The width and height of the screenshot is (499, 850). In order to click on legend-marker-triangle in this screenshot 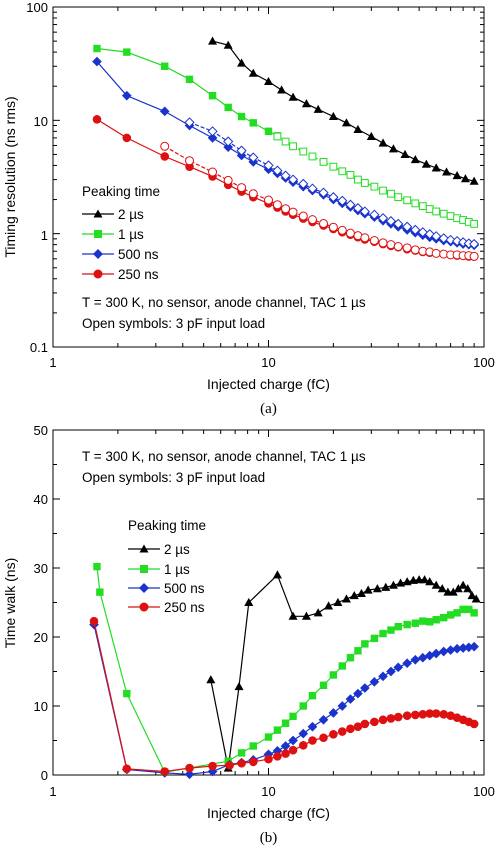, I will do `click(98, 213)`.